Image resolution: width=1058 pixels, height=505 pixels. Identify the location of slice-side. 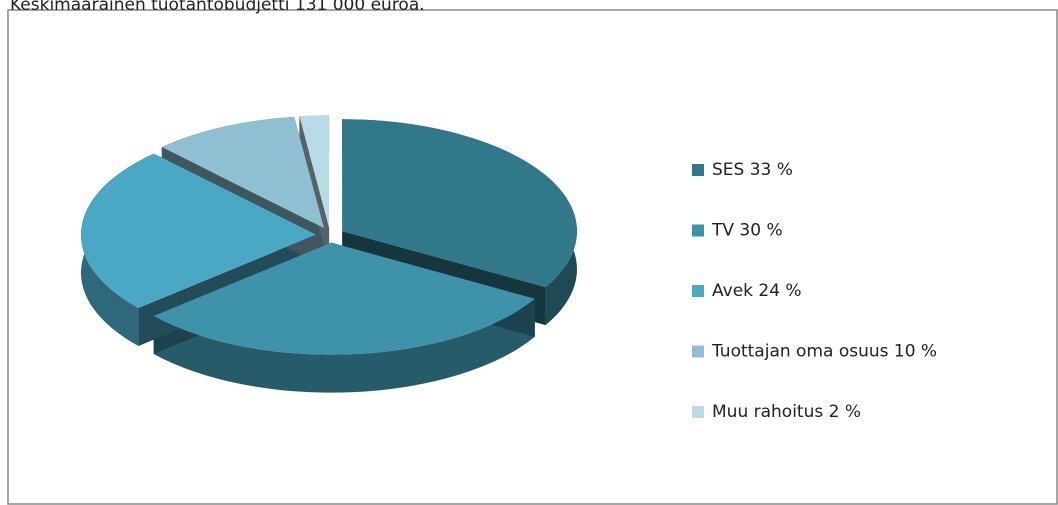
(344, 345).